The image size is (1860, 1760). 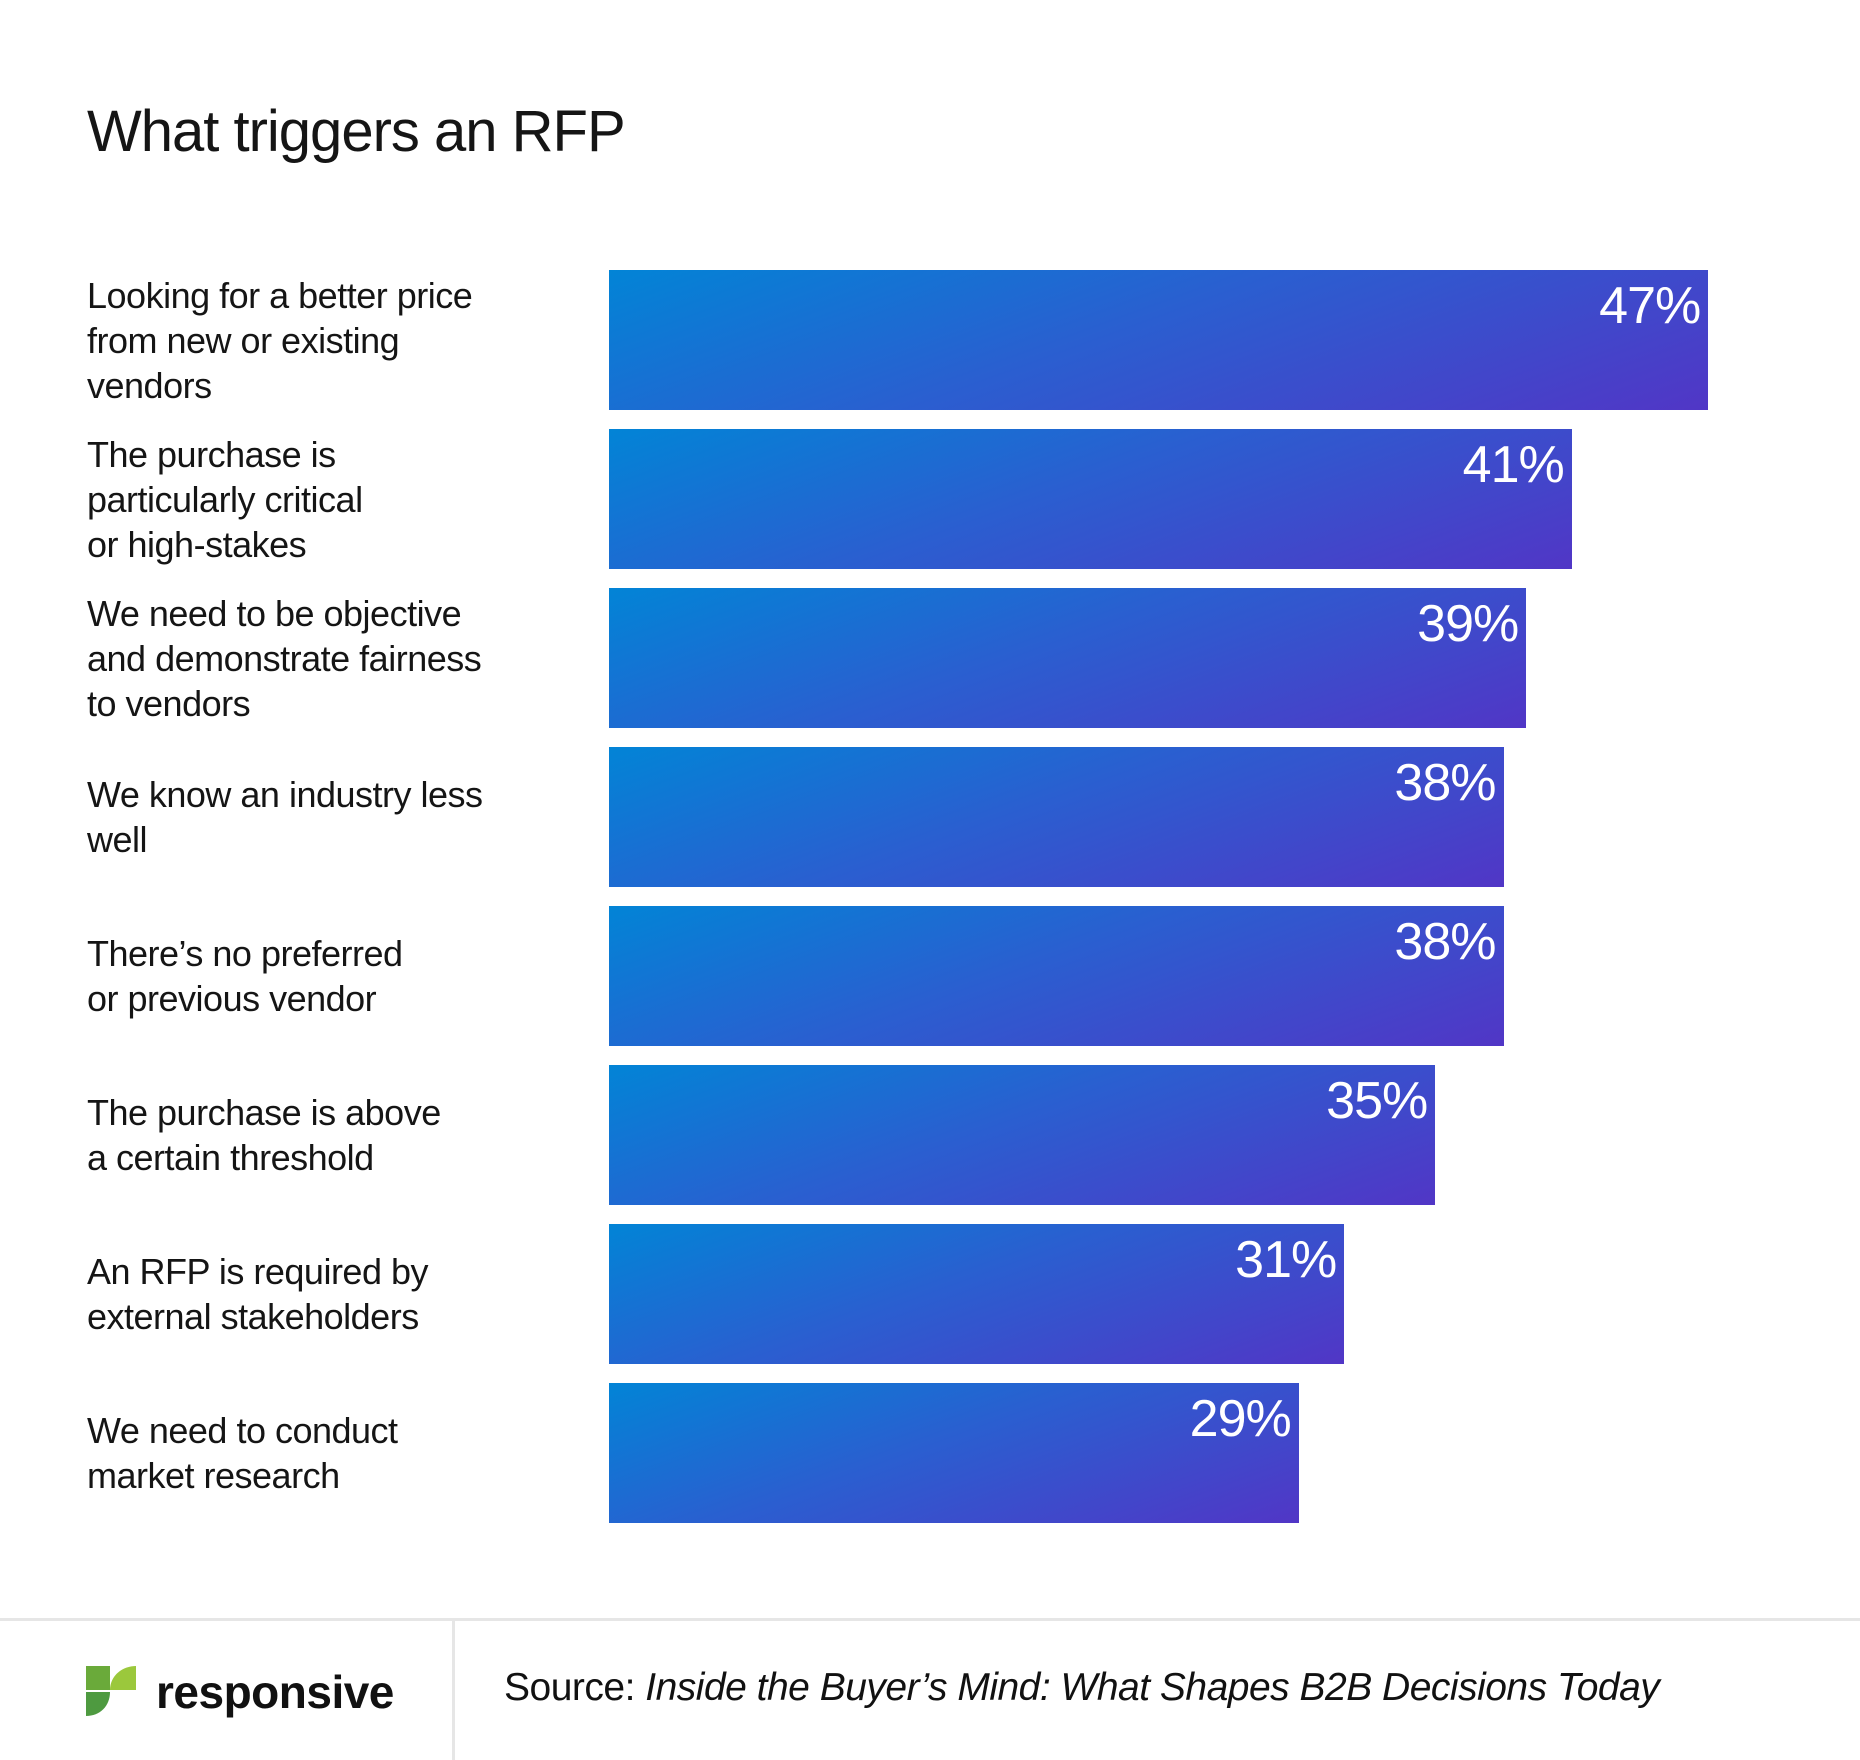 What do you see at coordinates (1159, 340) in the screenshot?
I see `bar: 47%` at bounding box center [1159, 340].